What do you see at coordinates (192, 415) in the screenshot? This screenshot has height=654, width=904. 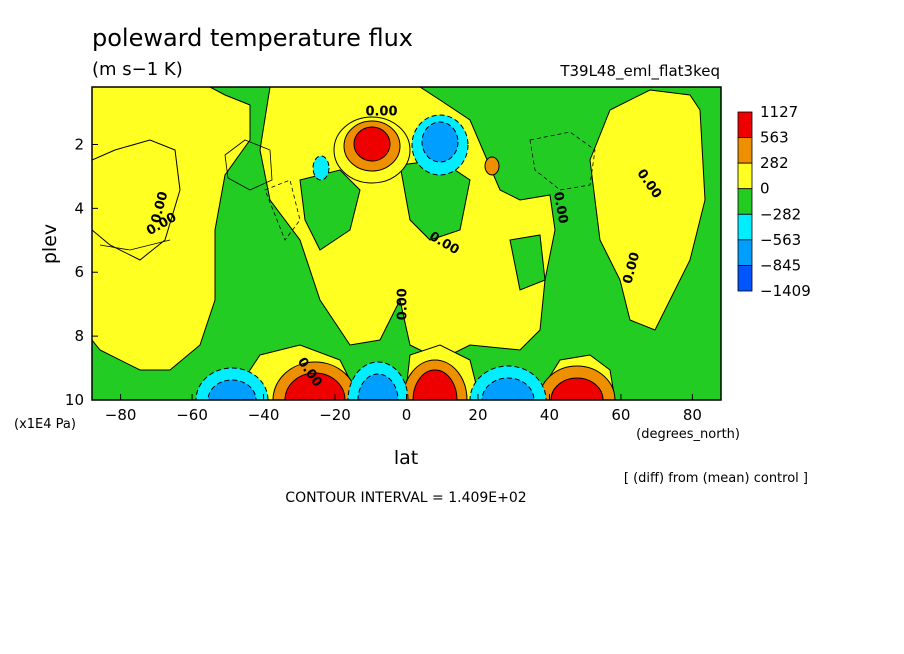 I see `x-tick-label: −60` at bounding box center [192, 415].